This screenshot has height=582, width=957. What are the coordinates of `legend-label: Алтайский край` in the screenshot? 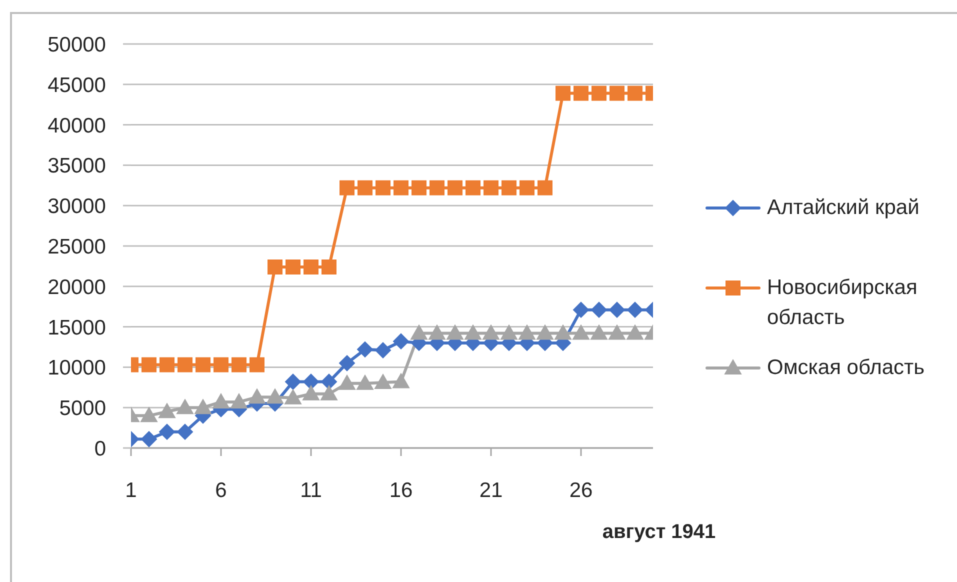 It's located at (843, 208).